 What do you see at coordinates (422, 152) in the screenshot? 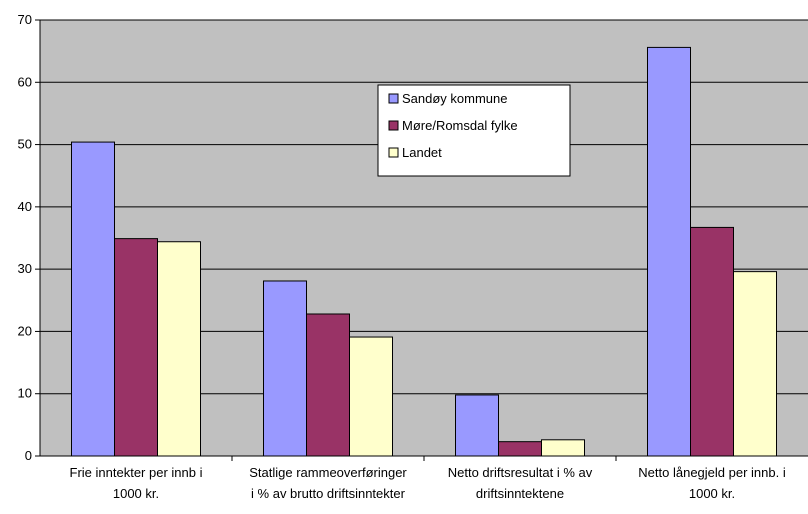
I see `legend-label: Landet` at bounding box center [422, 152].